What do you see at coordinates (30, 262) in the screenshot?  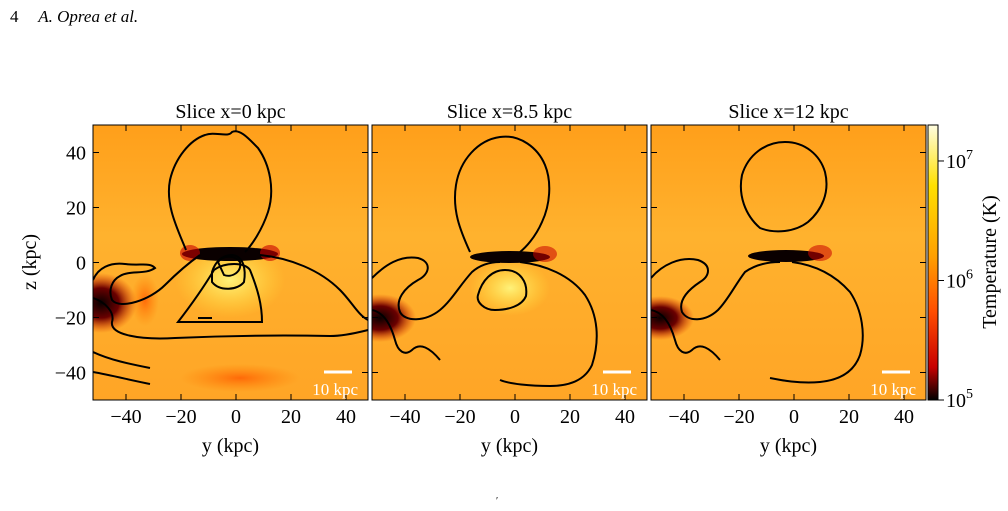 I see `y-axis-label: z (kpc)` at bounding box center [30, 262].